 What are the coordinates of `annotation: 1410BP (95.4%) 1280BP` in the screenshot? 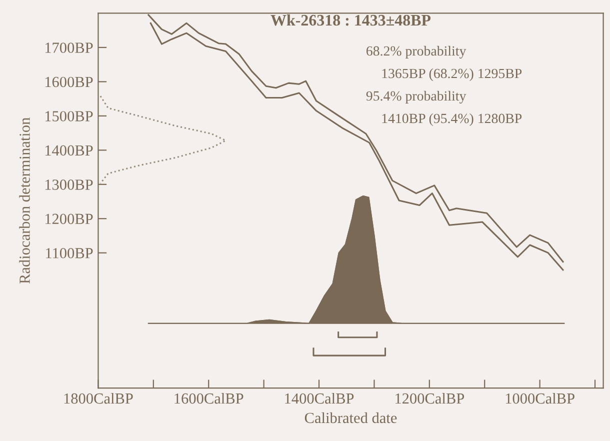 It's located at (452, 119).